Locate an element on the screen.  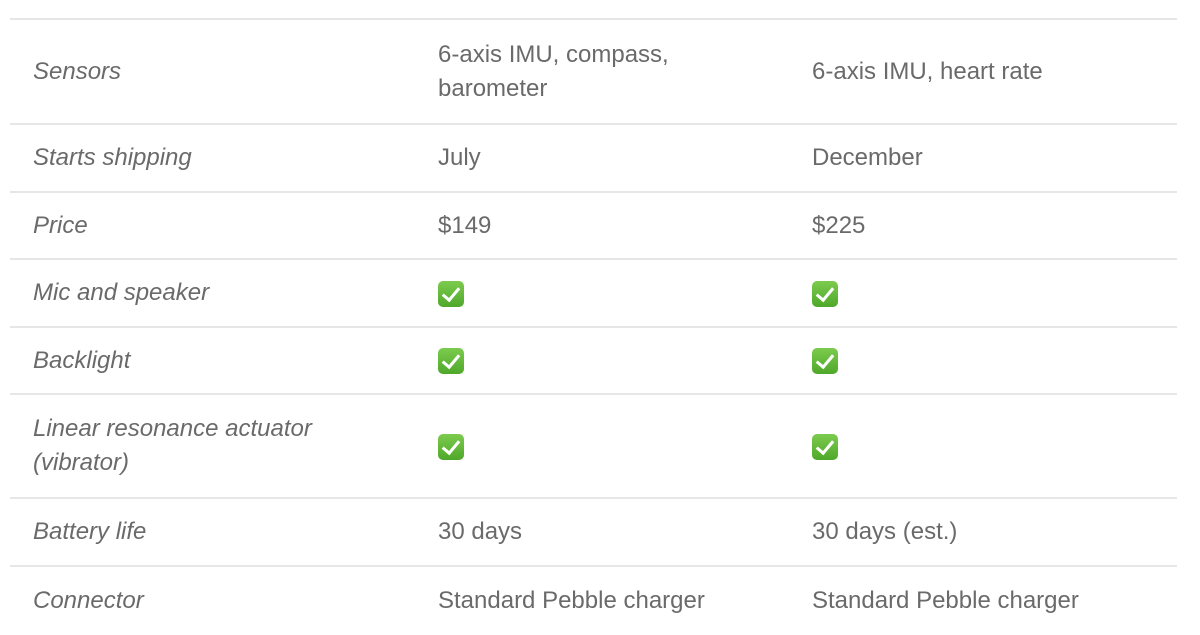
table-row: Mic and speaker is located at coordinates (593, 292).